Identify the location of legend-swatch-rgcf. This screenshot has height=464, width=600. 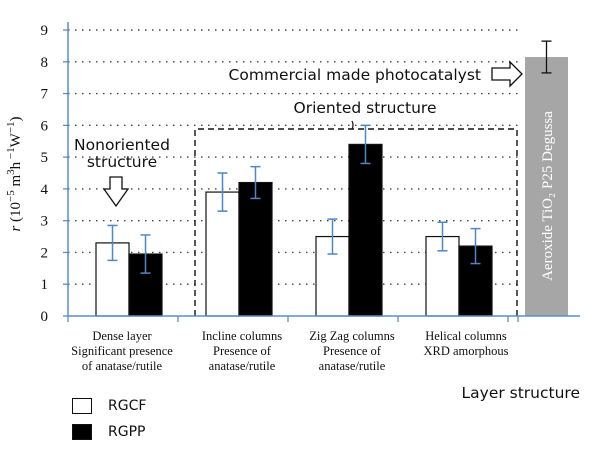
(82, 406).